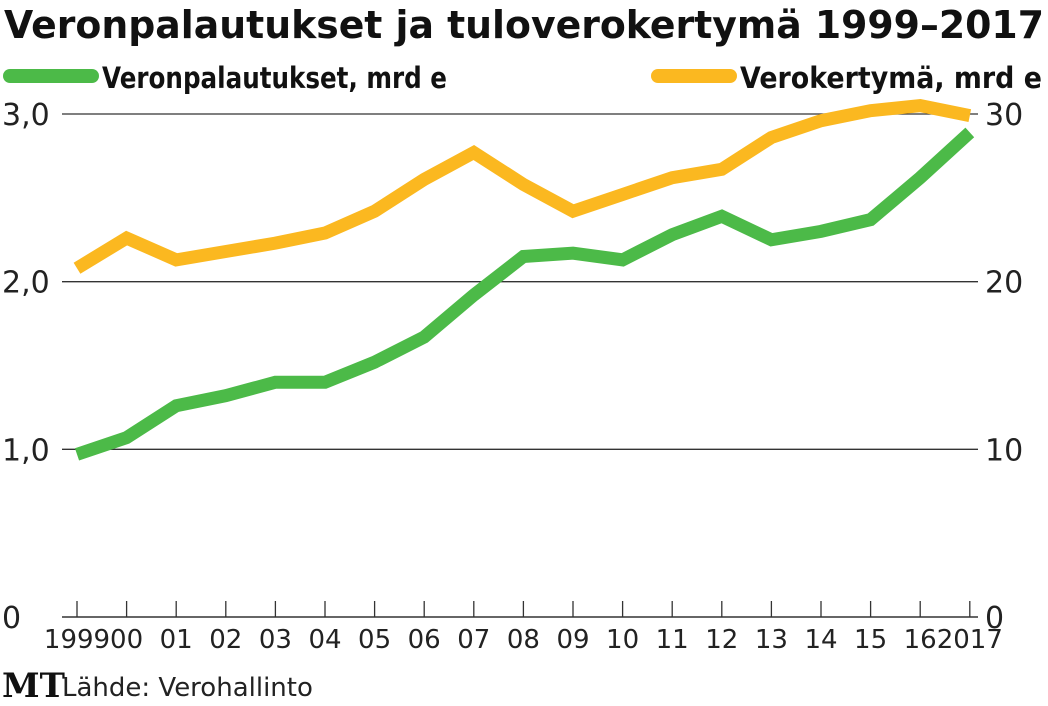 This screenshot has height=706, width=1048. Describe the element at coordinates (225, 640) in the screenshot. I see `x-tick-label: 02` at that location.